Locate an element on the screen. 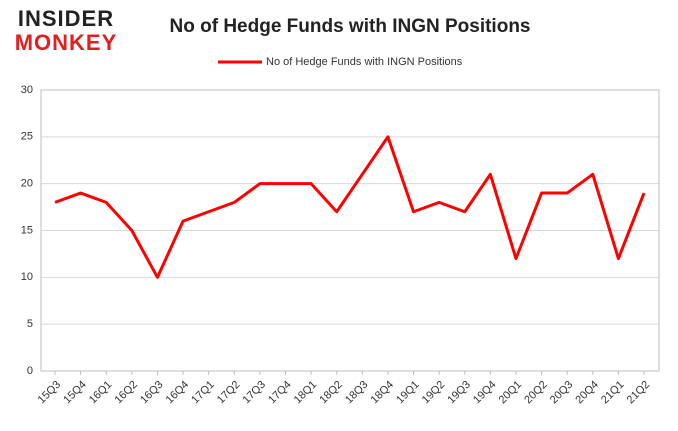 This screenshot has width=678, height=431. x-tick-label: 17Q3 is located at coordinates (255, 393).